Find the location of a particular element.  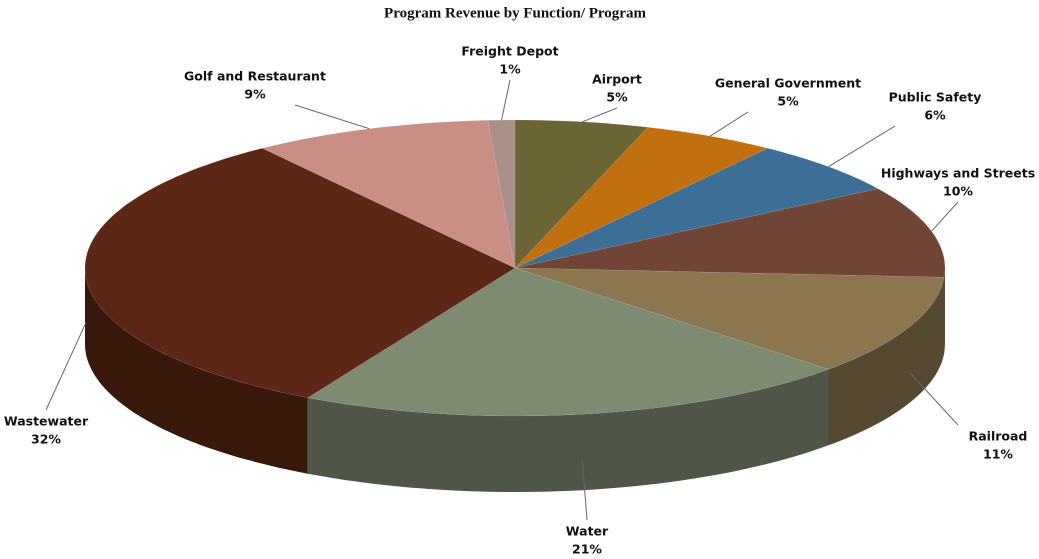

category-label: Water is located at coordinates (587, 531).